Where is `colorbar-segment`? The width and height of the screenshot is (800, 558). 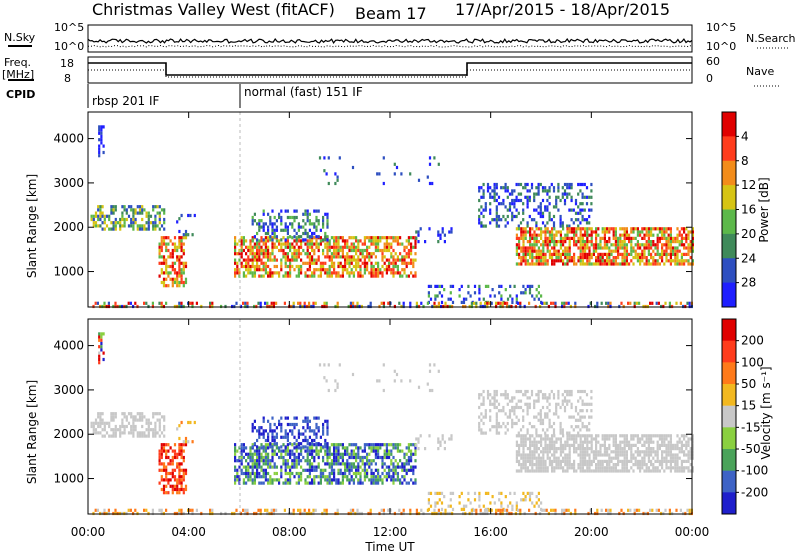
colorbar-segment is located at coordinates (729, 222).